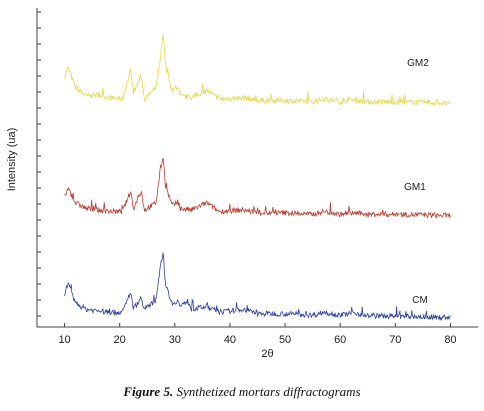 The image size is (484, 411). Describe the element at coordinates (257, 334) in the screenshot. I see `x-axis-ticks: 10 20 30 40 50 60 70 80` at that location.